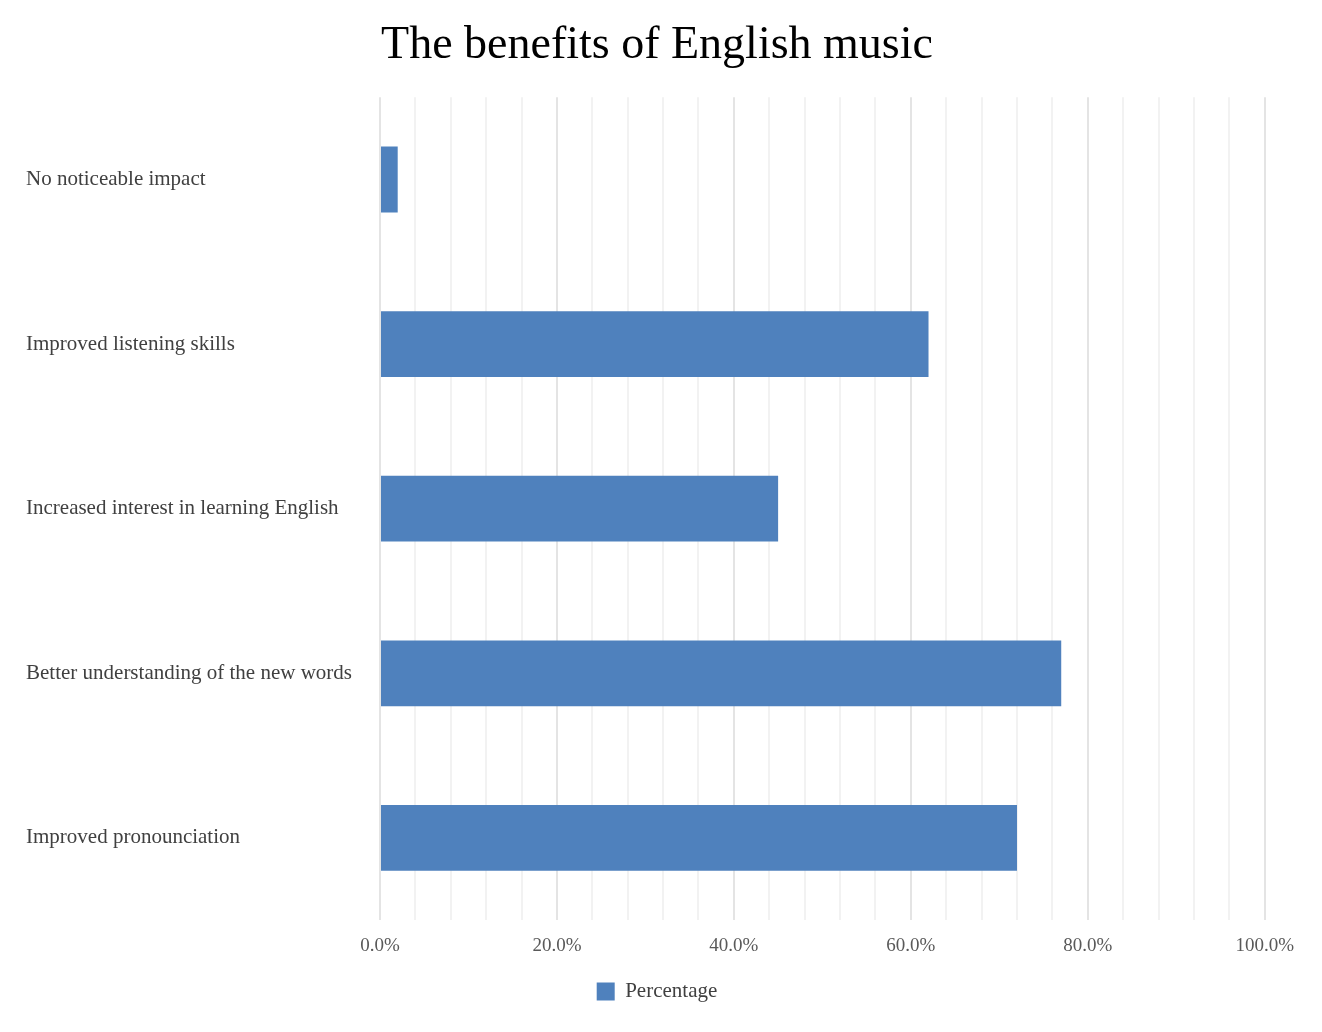 The width and height of the screenshot is (1322, 1032). What do you see at coordinates (1088, 944) in the screenshot?
I see `x-tick-label: 80.0%` at bounding box center [1088, 944].